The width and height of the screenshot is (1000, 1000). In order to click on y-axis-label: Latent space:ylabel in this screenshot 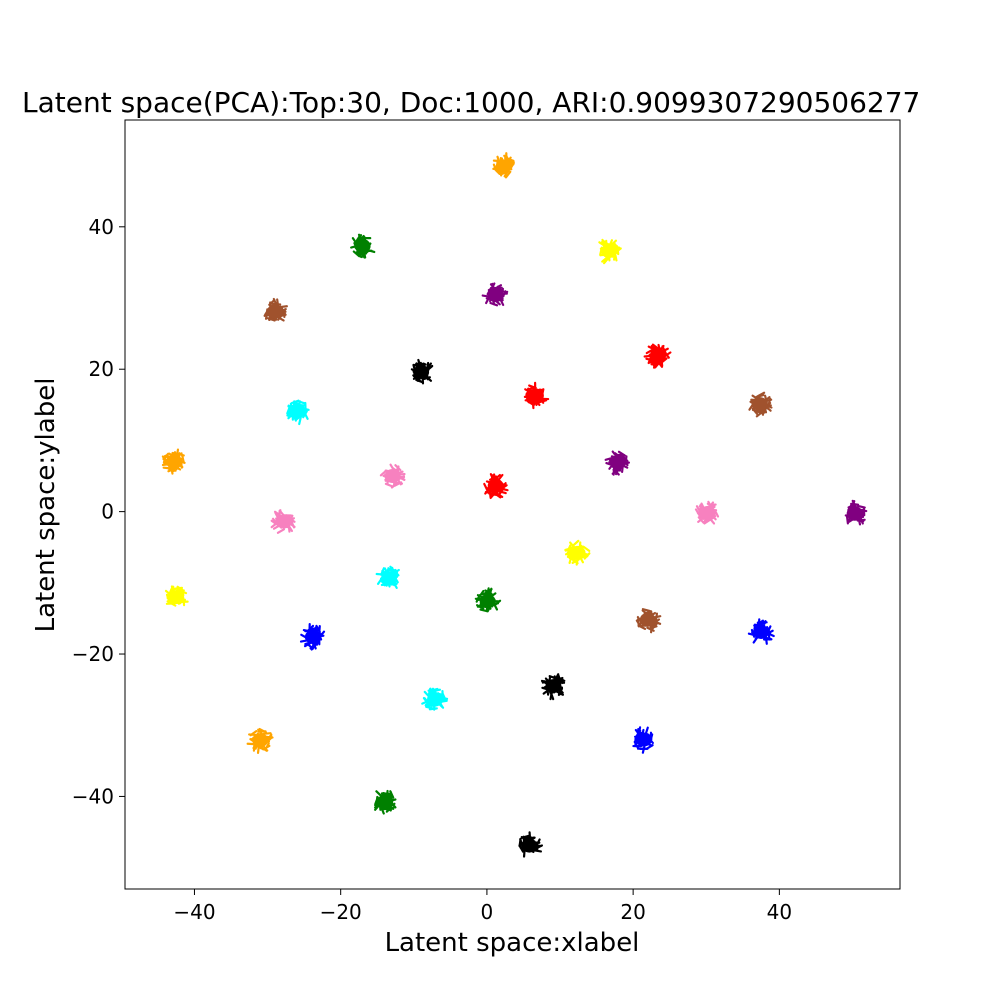, I will do `click(46, 505)`.